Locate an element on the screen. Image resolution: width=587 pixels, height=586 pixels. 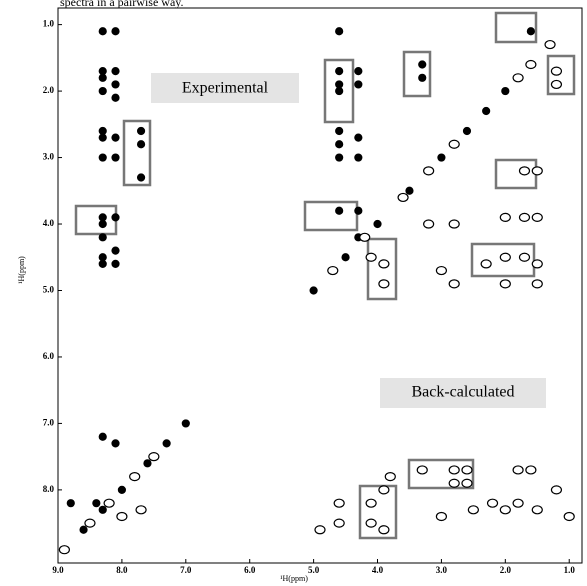
x-axis-label: ¹H(ppm) is located at coordinates (294, 578).